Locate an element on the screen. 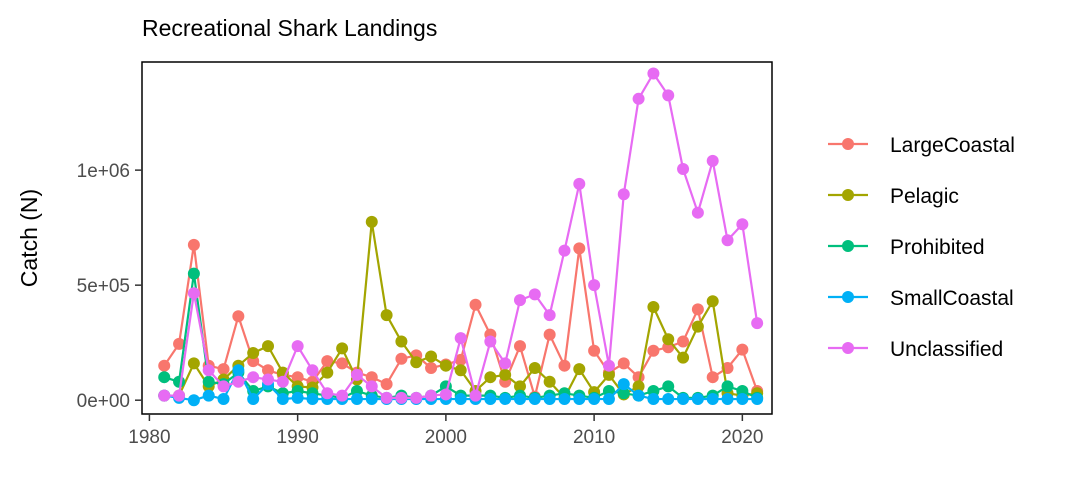 Image resolution: width=1080 pixels, height=486 pixels. y-tick-label: 1e+06 is located at coordinates (103, 171).